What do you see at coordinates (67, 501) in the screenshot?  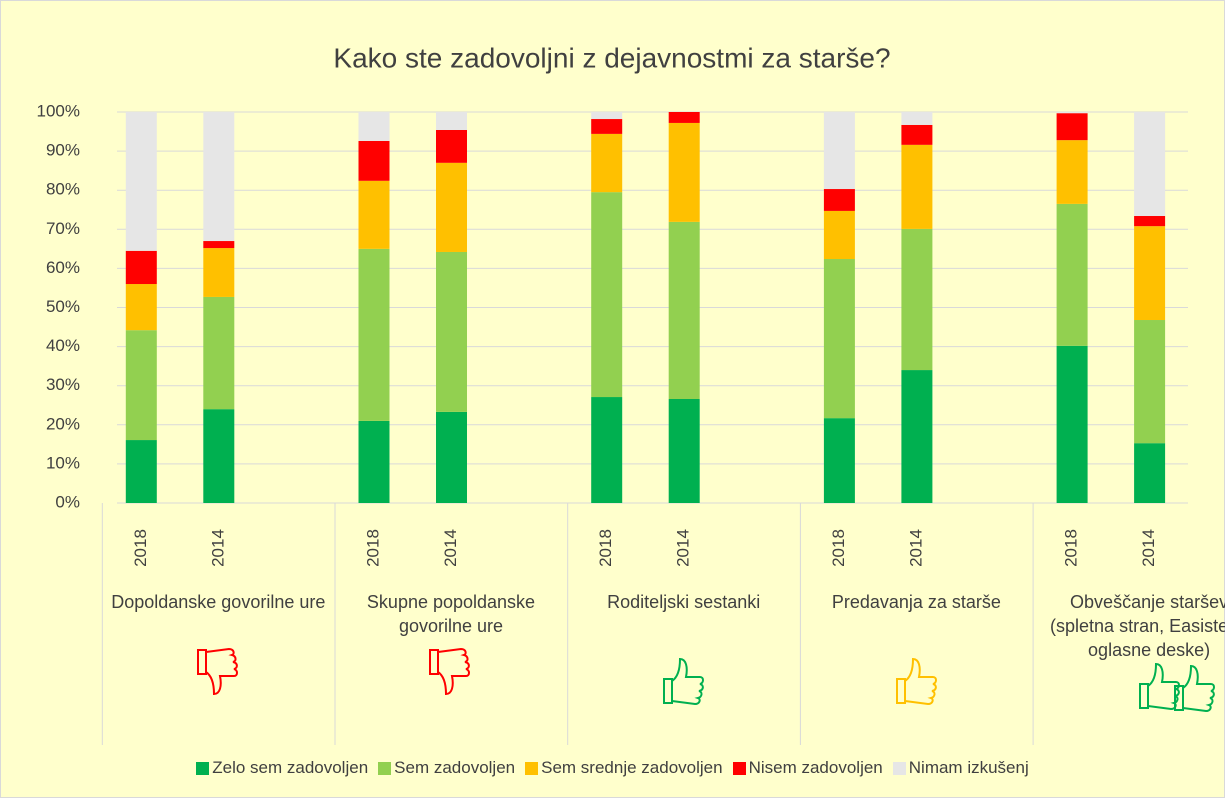 I see `y-tick-label: 0%` at bounding box center [67, 501].